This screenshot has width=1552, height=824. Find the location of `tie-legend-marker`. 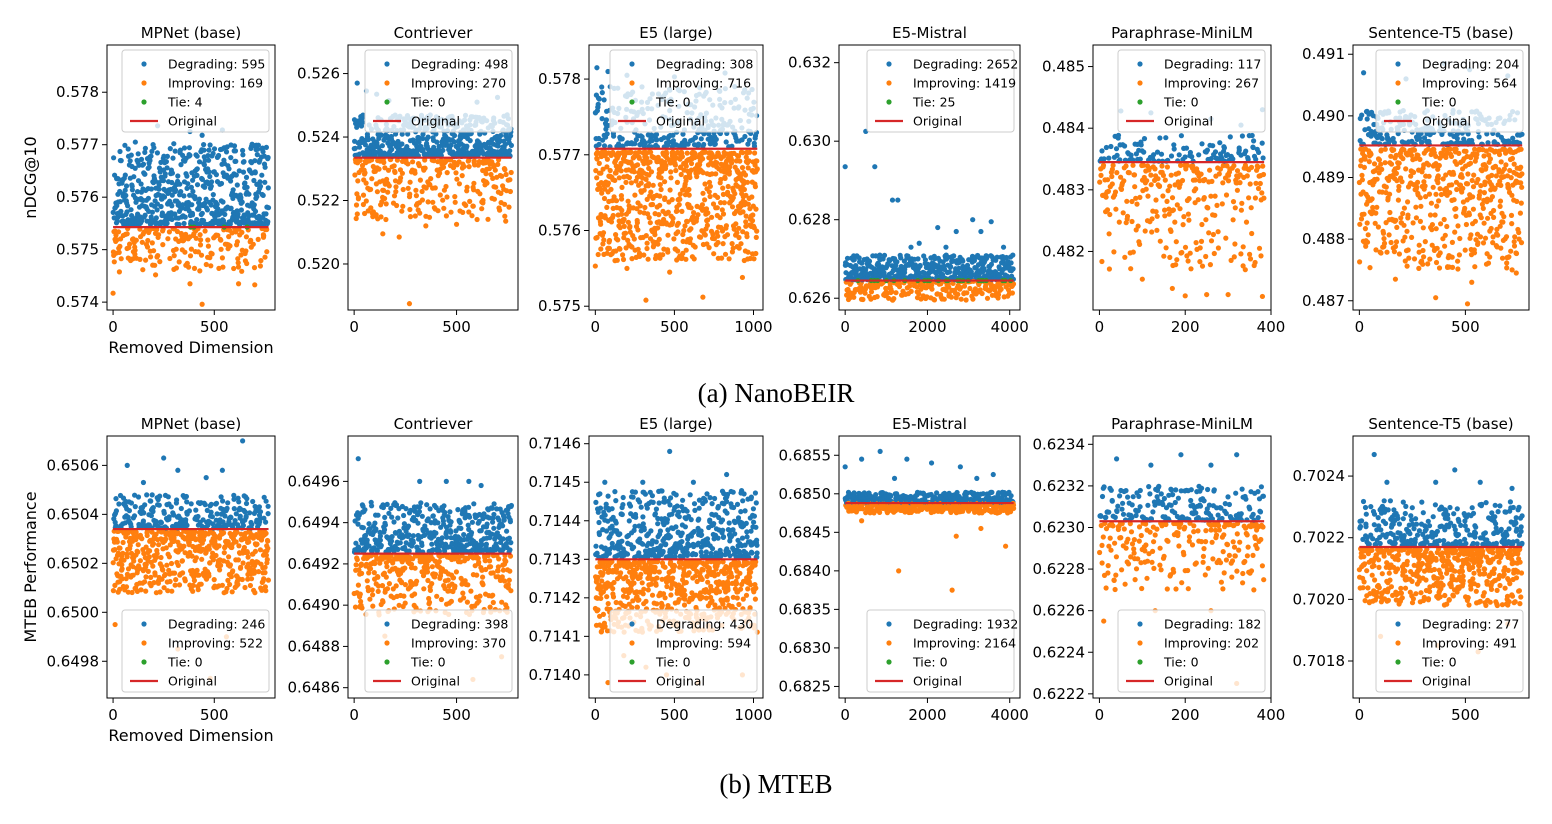

tie-legend-marker is located at coordinates (632, 102).